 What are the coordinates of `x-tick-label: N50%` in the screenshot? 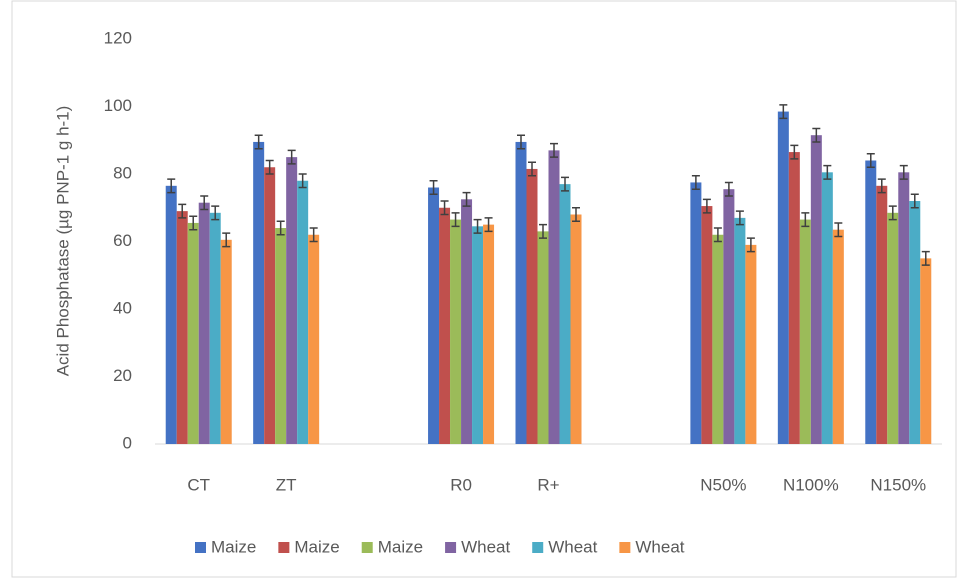 It's located at (723, 484).